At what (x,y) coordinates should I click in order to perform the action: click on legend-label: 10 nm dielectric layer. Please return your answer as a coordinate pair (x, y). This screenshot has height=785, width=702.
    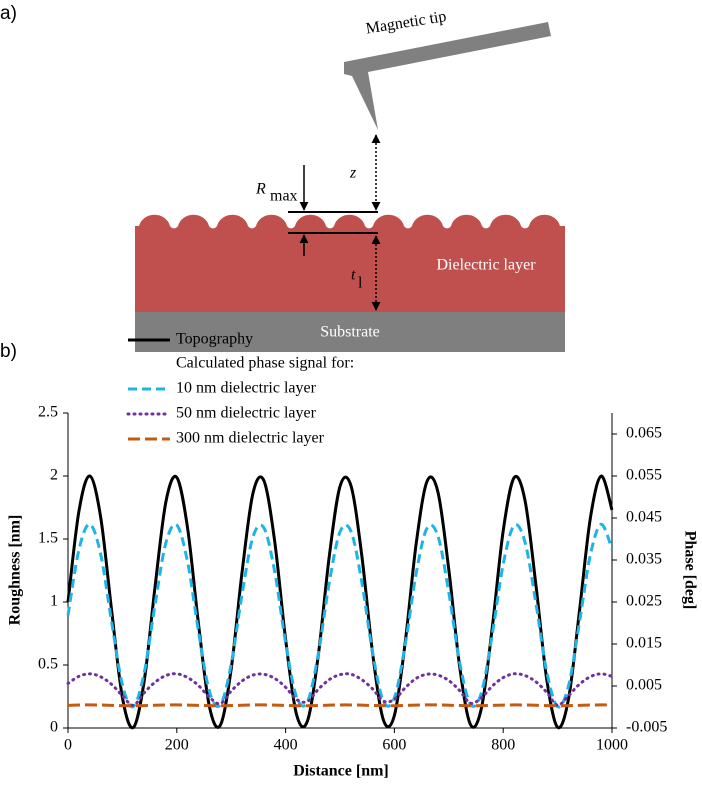
    Looking at the image, I should click on (246, 388).